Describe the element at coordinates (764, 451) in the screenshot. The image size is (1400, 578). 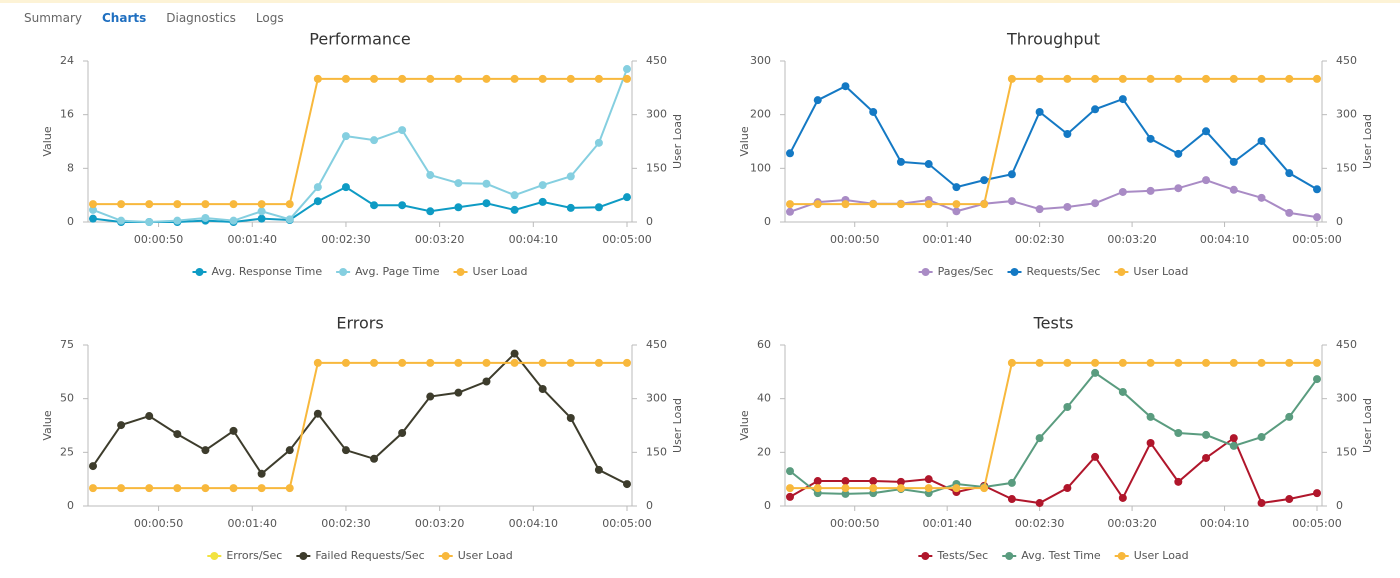
I see `y-tick-label: 20` at that location.